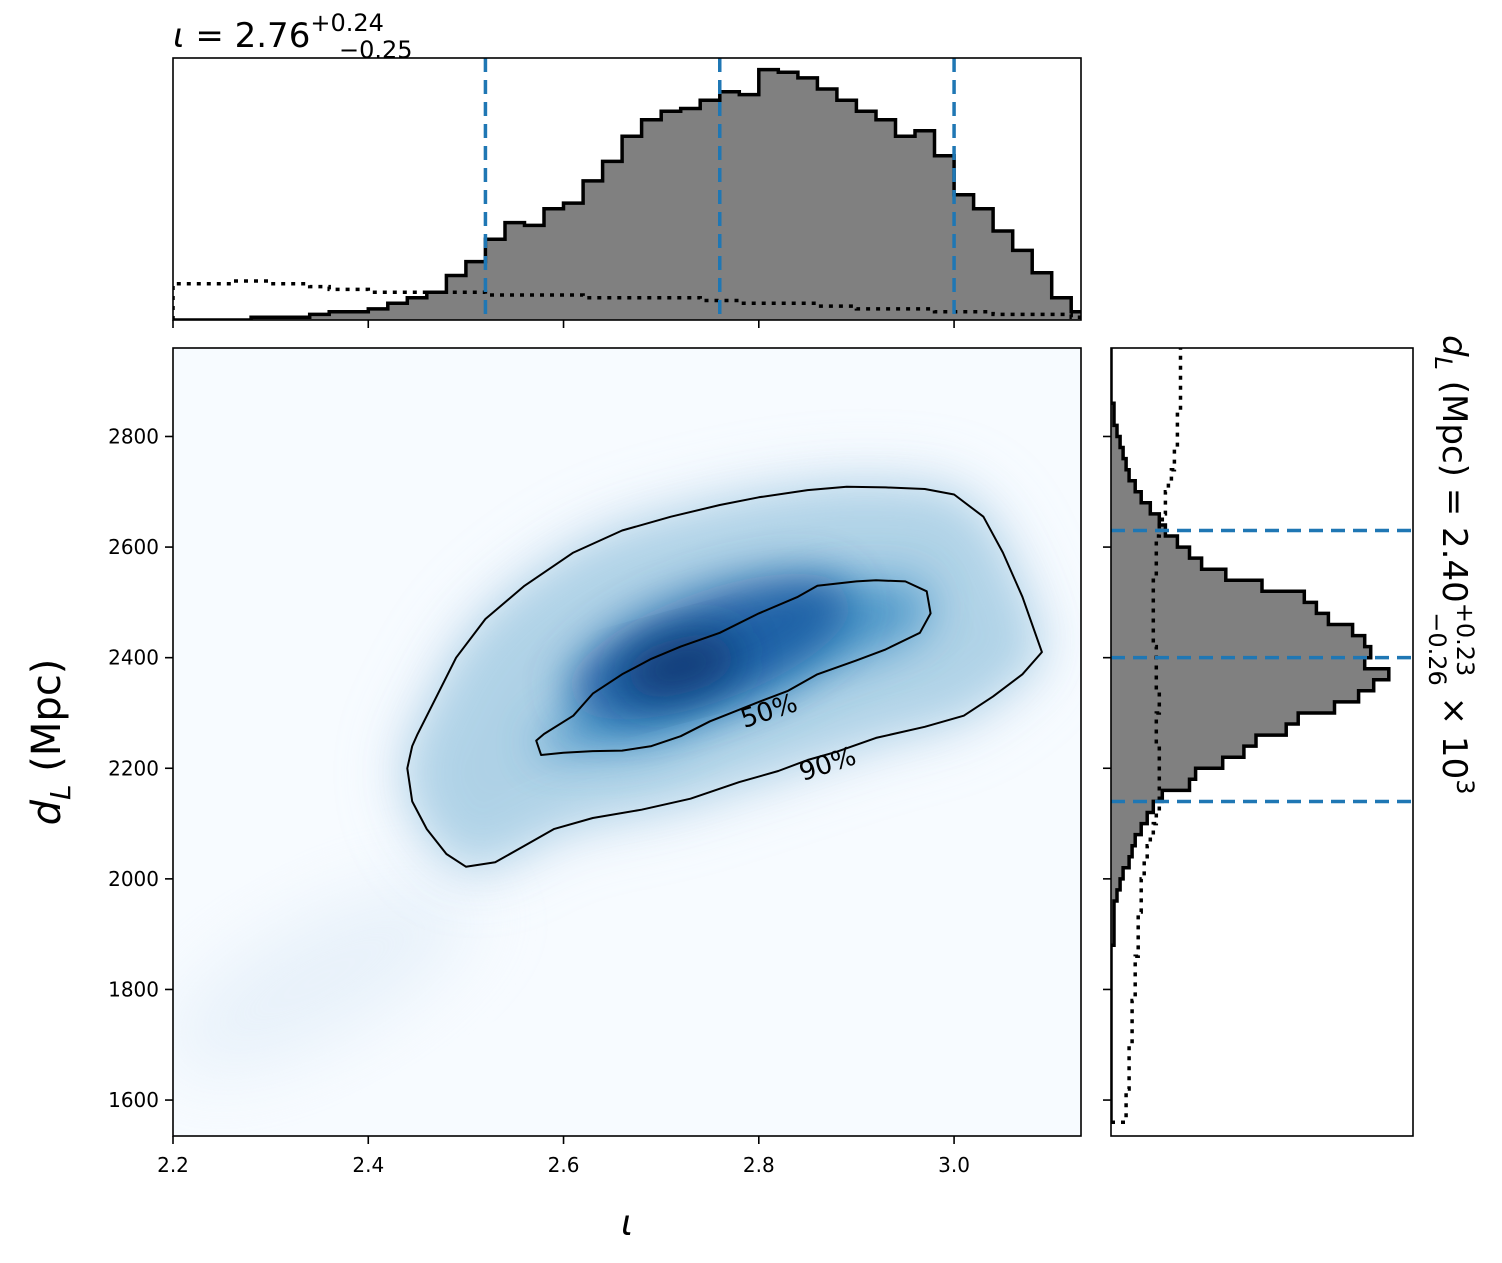 The image size is (1502, 1263). I want to click on marginal-y-frame, so click(1262, 742).